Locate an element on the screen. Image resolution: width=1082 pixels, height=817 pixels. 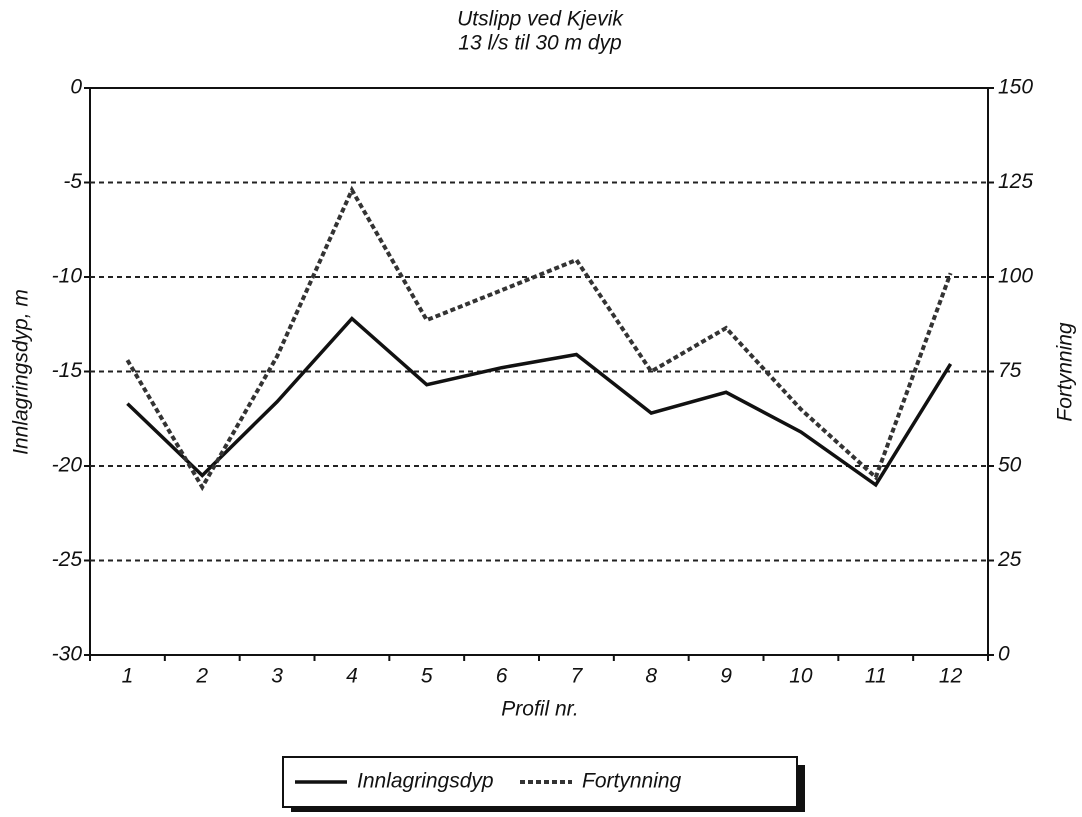
x-tick-label: 4 is located at coordinates (352, 676).